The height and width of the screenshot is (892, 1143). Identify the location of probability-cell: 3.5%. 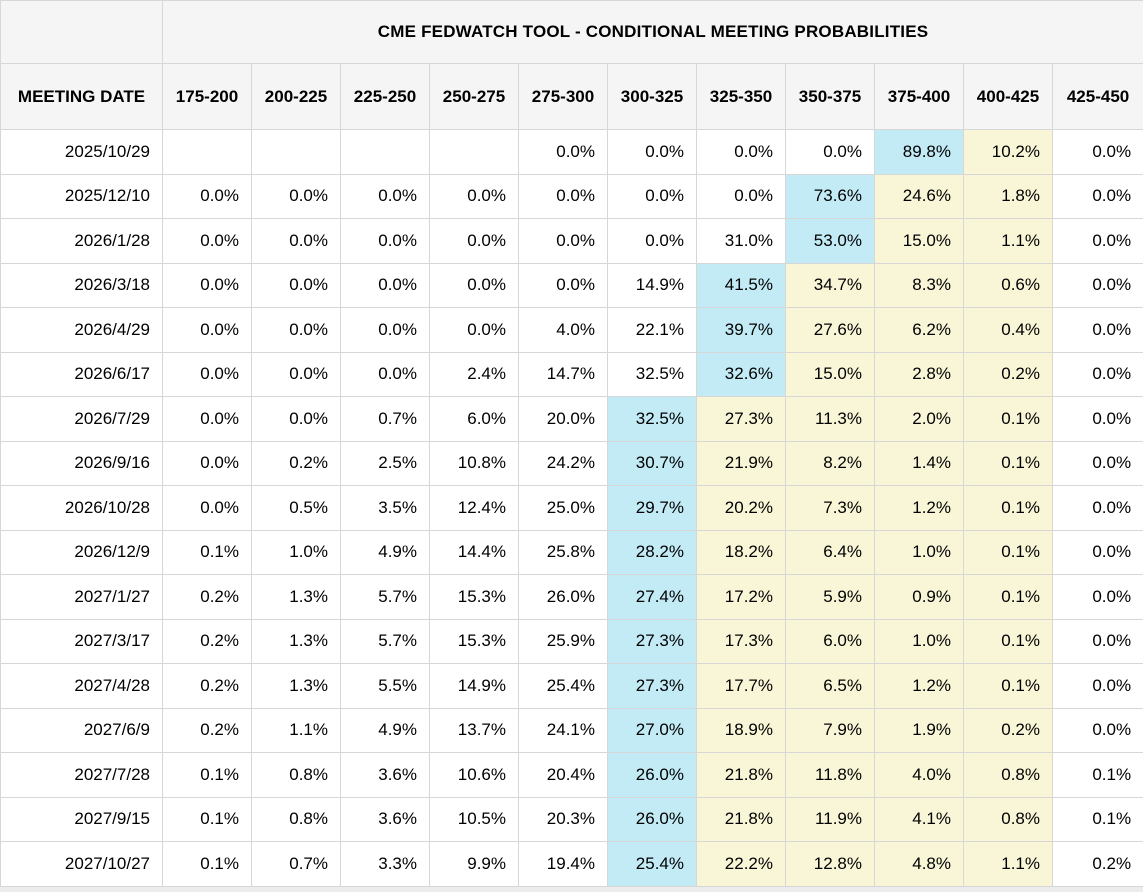
(385, 508).